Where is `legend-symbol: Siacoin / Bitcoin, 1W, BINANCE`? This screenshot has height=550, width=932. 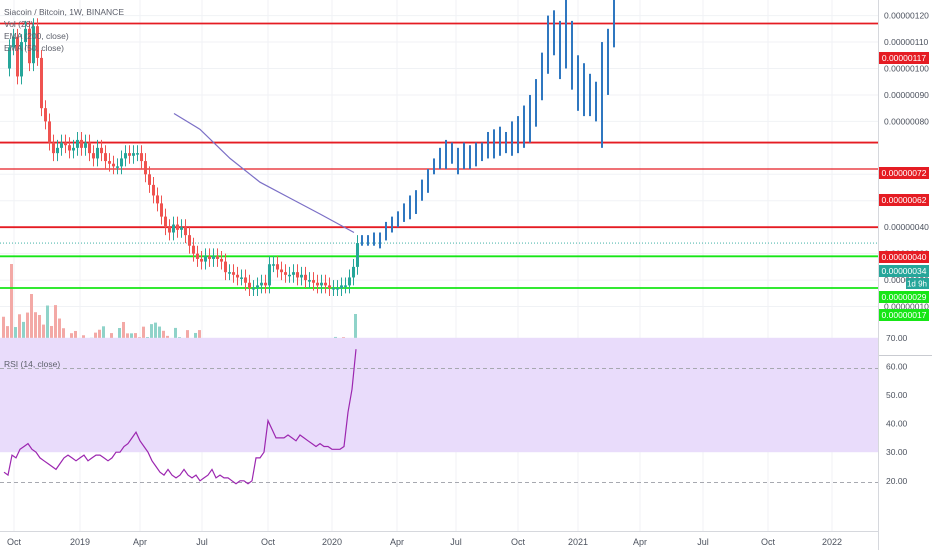 legend-symbol: Siacoin / Bitcoin, 1W, BINANCE is located at coordinates (64, 12).